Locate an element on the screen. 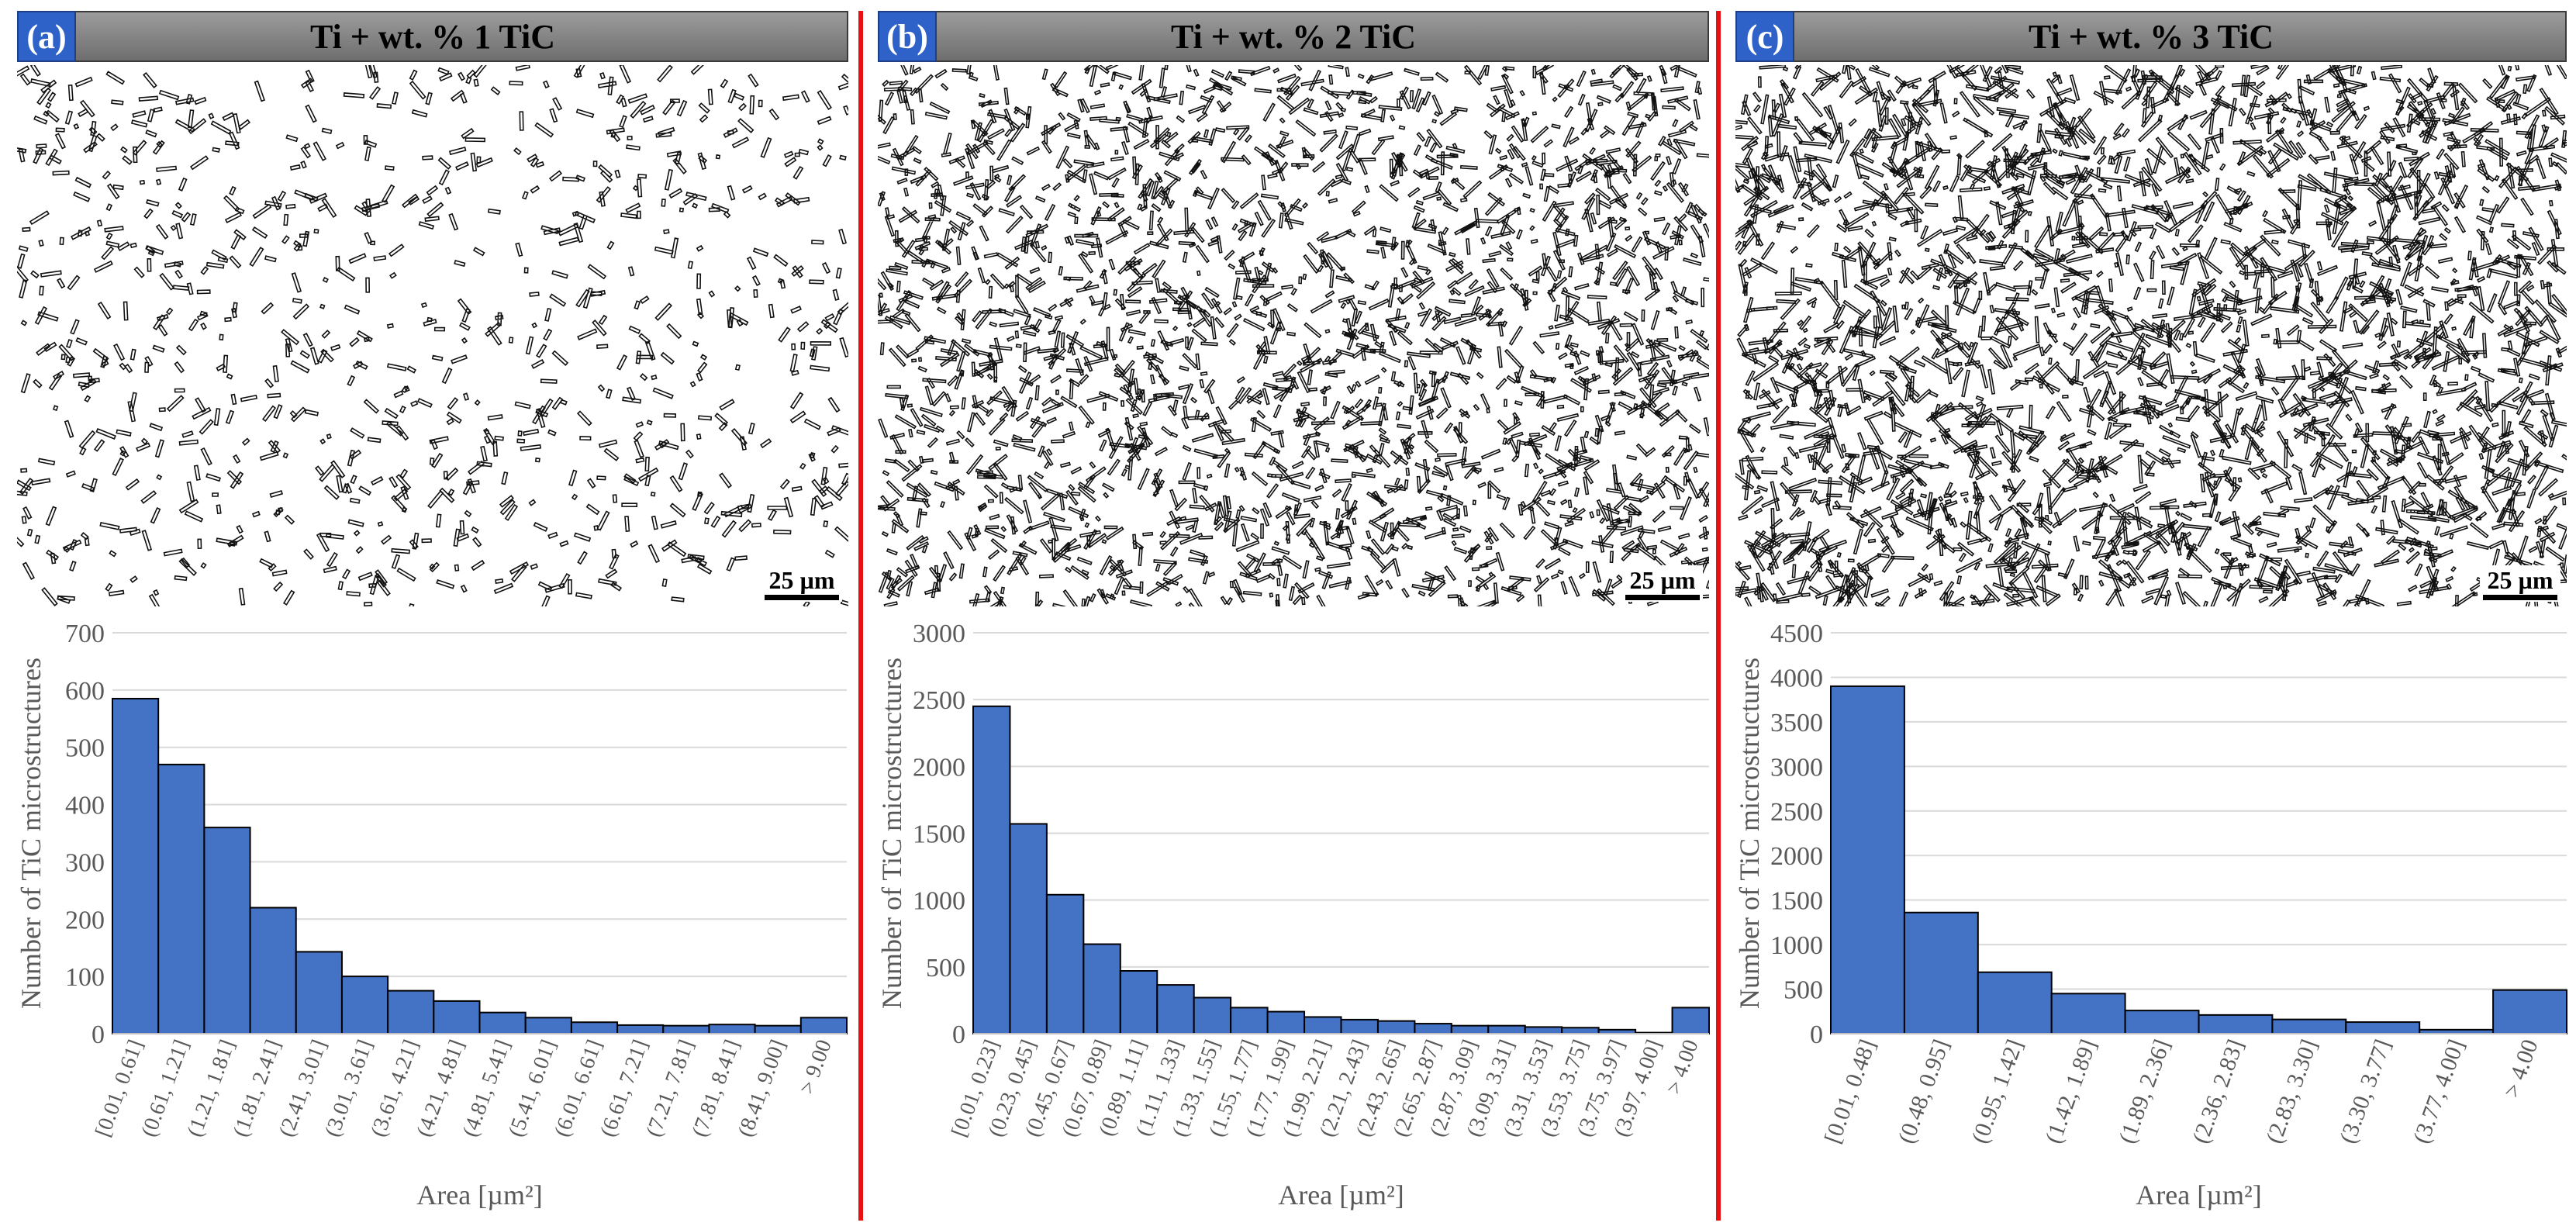 This screenshot has height=1226, width=2576. y-tick-label: 300 is located at coordinates (85, 862).